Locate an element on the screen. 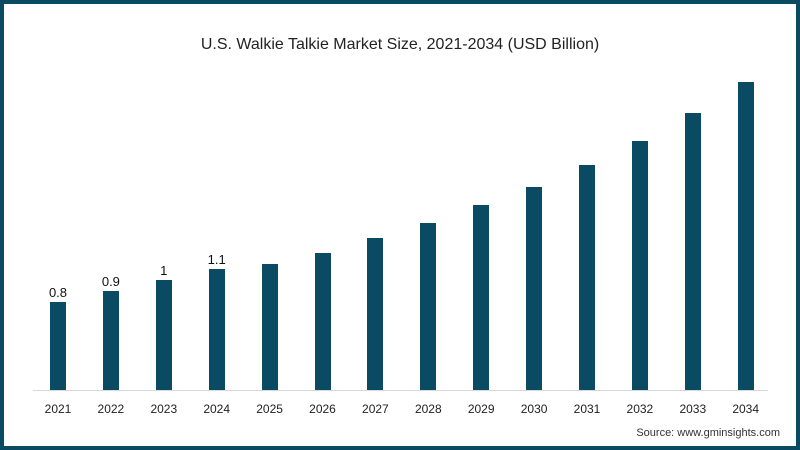  bar-2033 is located at coordinates (692, 251).